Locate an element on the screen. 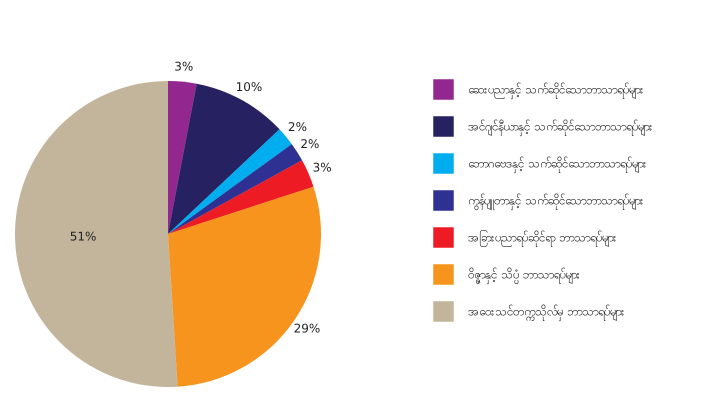 The width and height of the screenshot is (720, 420). data-label: 29% is located at coordinates (307, 328).